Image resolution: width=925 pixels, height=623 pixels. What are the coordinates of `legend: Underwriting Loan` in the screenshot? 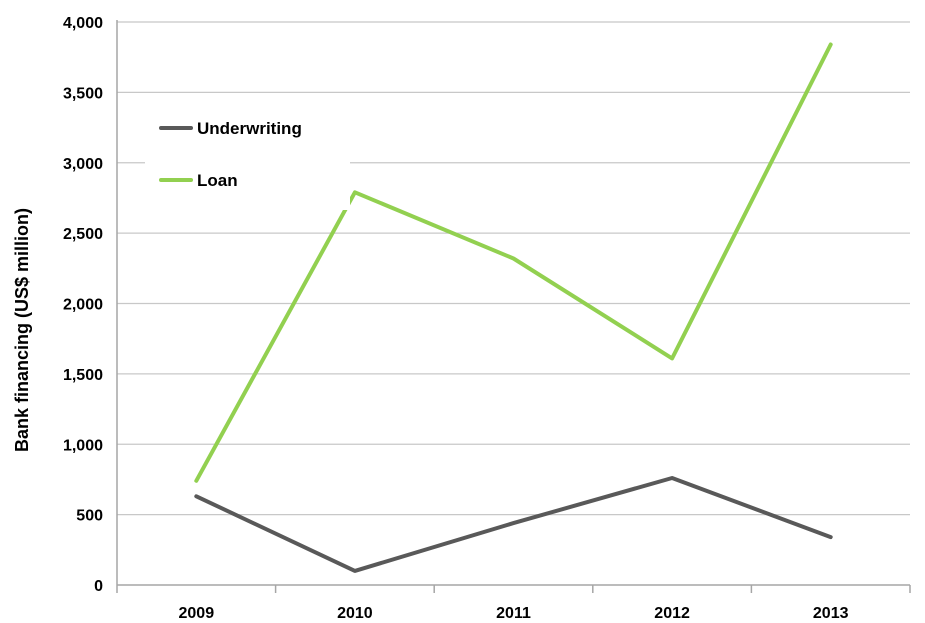 It's located at (247, 154).